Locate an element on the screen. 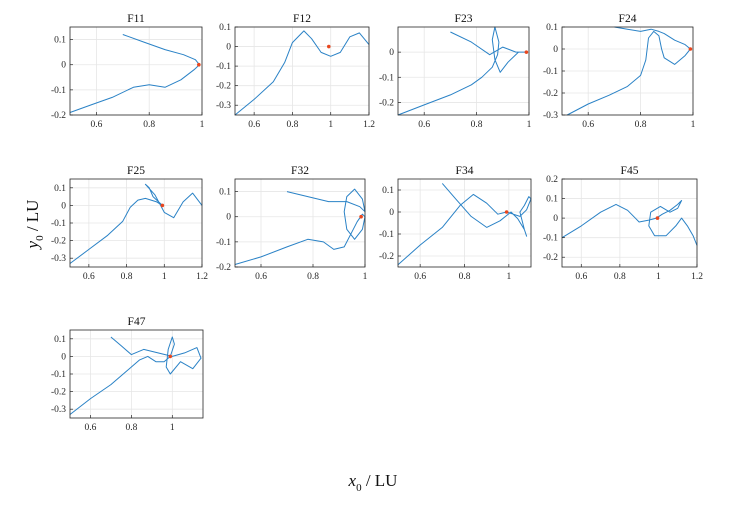 The height and width of the screenshot is (515, 747). subplot-title: F32 is located at coordinates (300, 171).